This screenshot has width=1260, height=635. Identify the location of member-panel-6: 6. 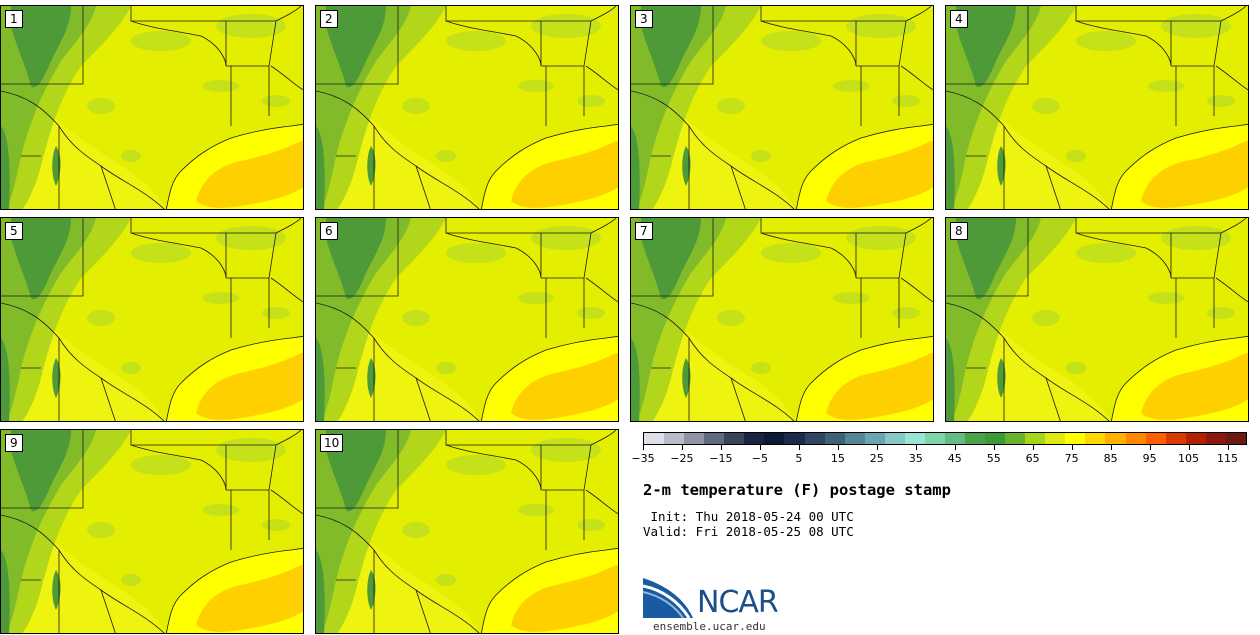
(467, 319).